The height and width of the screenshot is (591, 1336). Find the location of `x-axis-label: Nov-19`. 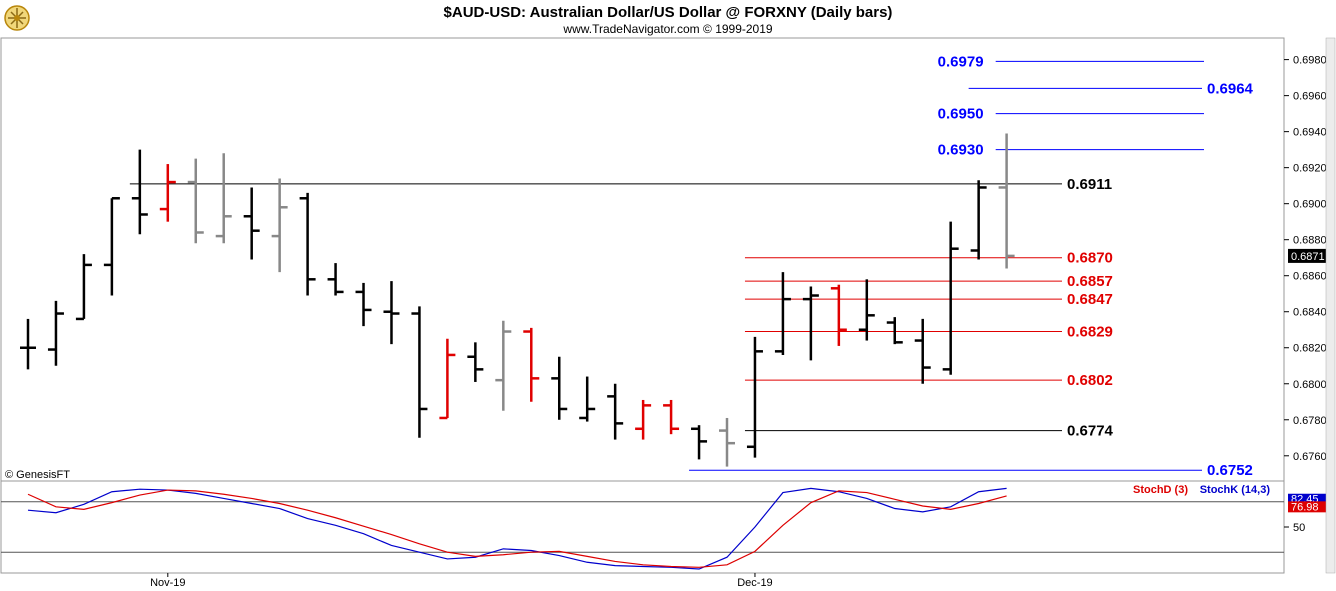

x-axis-label: Nov-19 is located at coordinates (167, 583).